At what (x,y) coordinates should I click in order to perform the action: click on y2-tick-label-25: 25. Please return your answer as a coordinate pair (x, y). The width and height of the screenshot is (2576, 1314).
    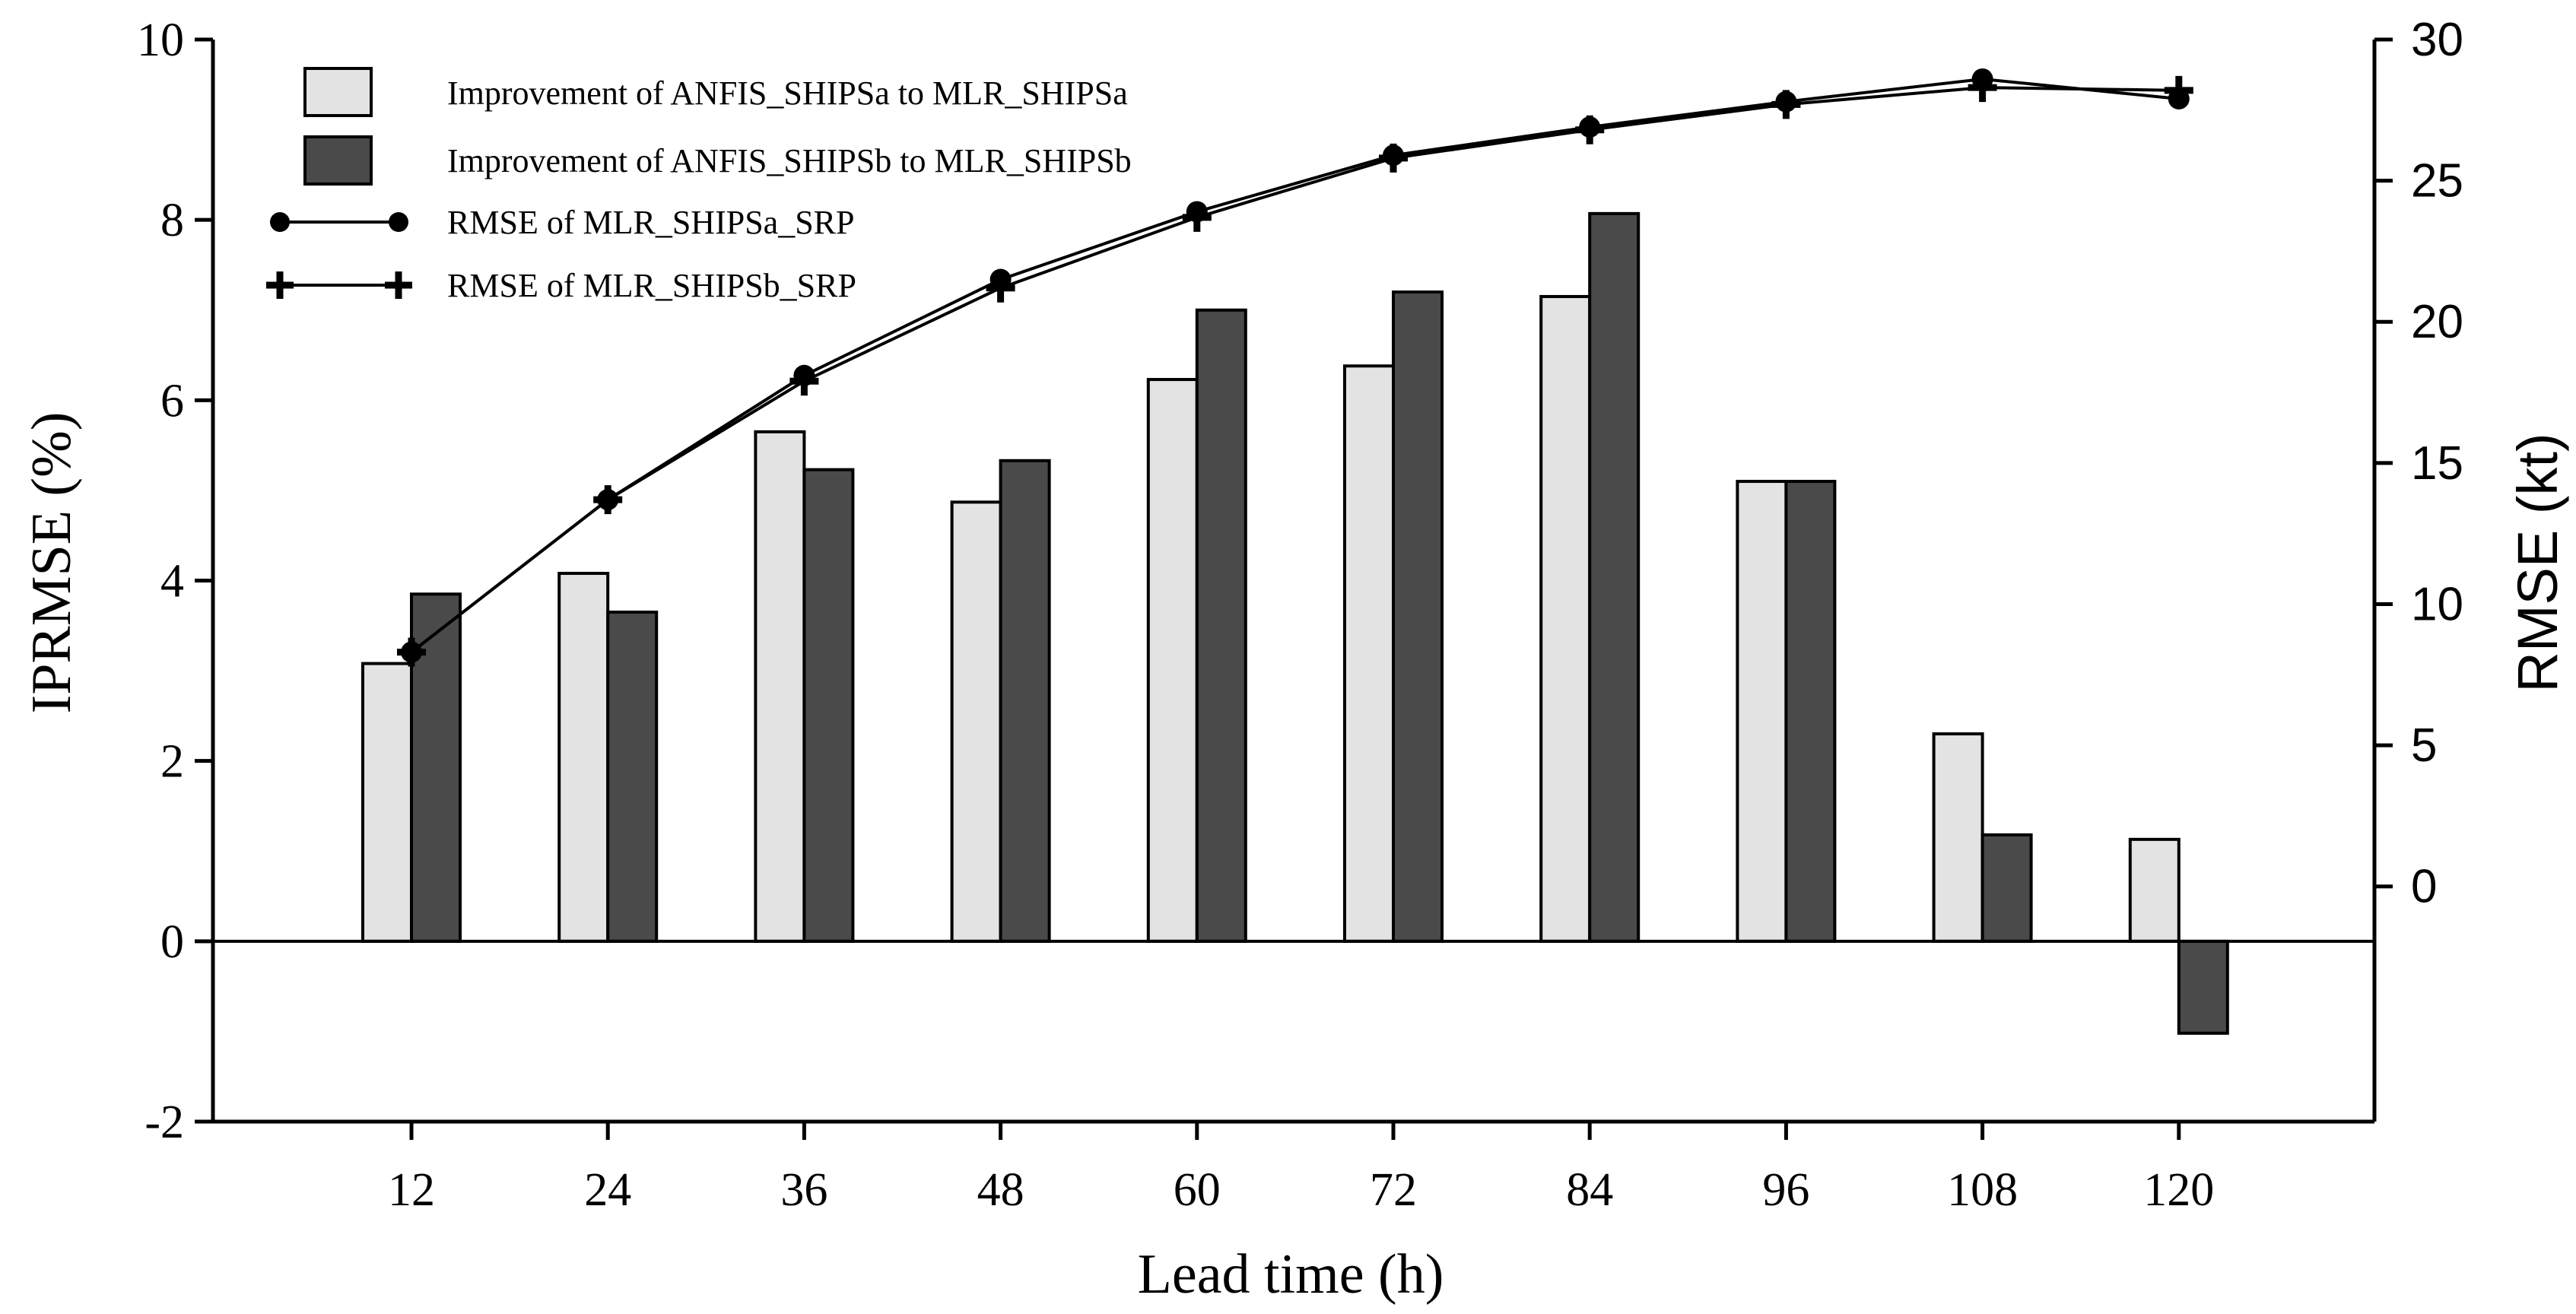
    Looking at the image, I should click on (2437, 181).